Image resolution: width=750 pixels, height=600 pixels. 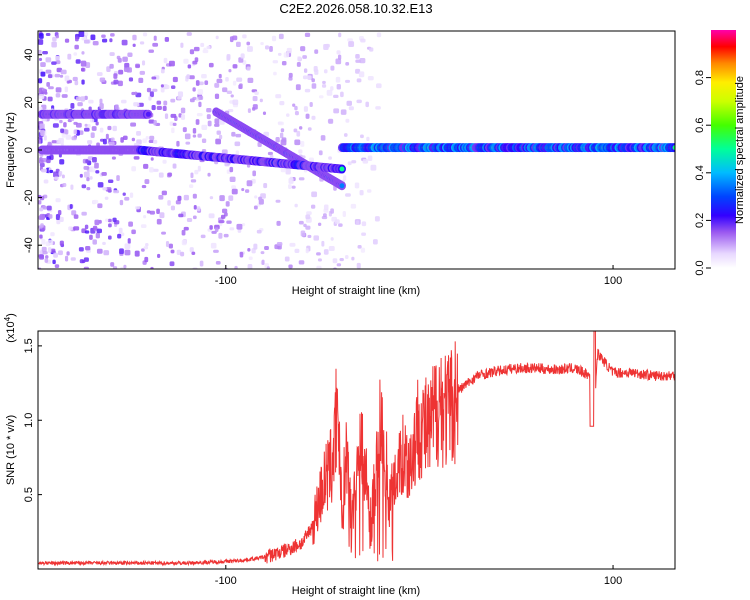 I want to click on colorbar-gradient, so click(x=723, y=149).